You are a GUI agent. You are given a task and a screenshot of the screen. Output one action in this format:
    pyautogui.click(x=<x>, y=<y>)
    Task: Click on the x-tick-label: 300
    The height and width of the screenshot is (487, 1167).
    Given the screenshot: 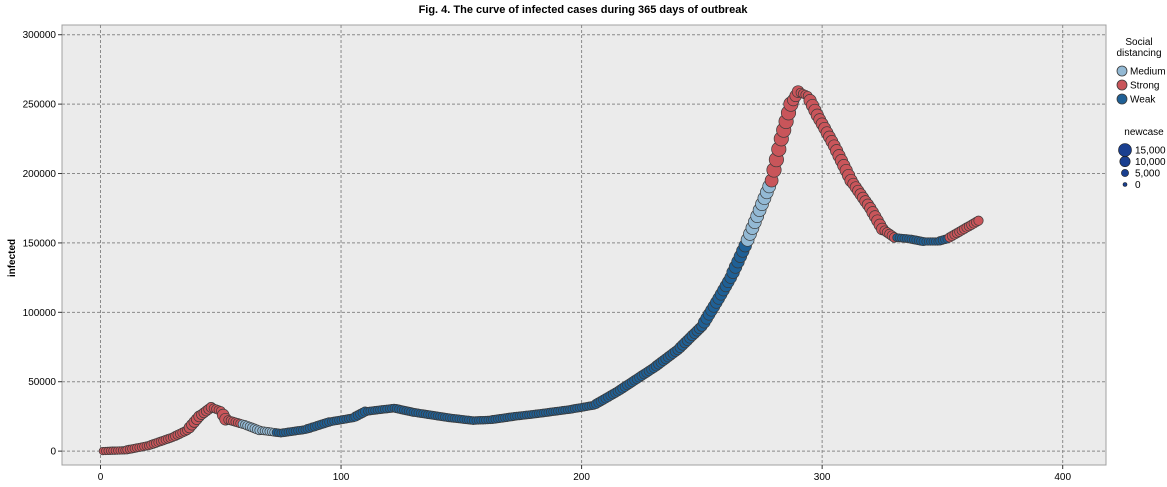 What is the action you would take?
    pyautogui.click(x=822, y=477)
    